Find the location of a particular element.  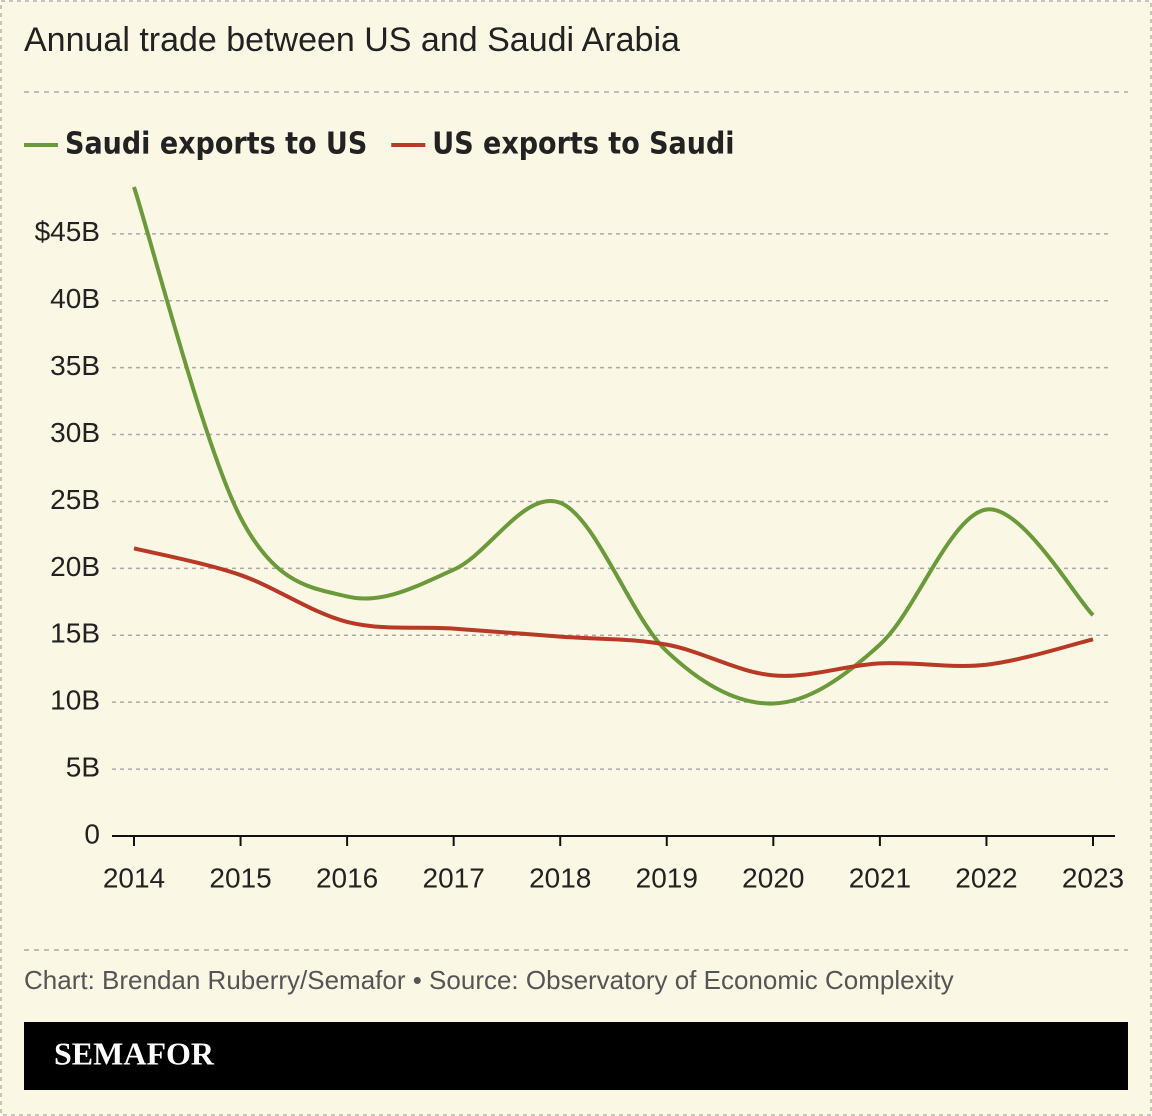

y-tick-label: 5B is located at coordinates (83, 766).